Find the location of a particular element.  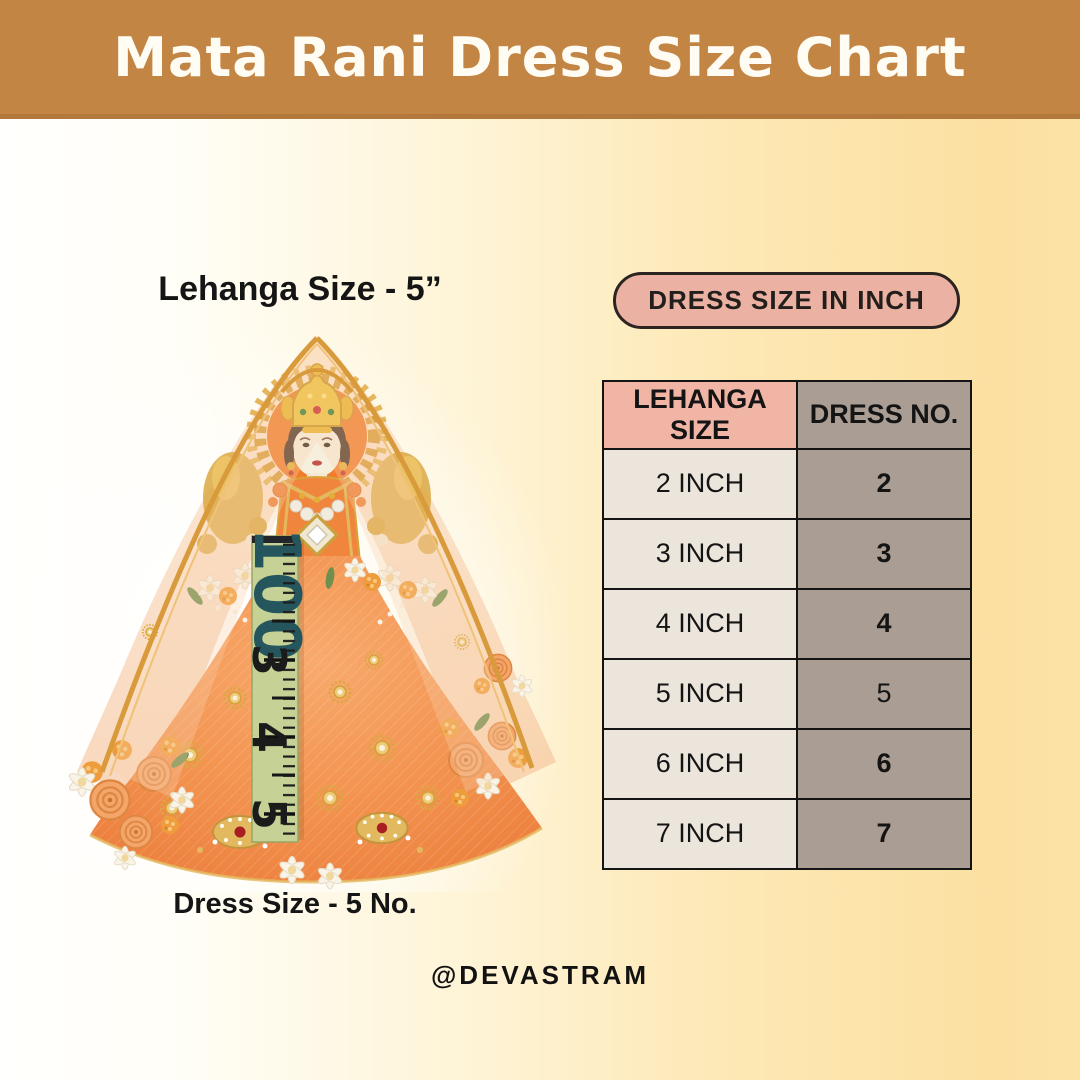

lehanga-size-cell: 3 INCH is located at coordinates (700, 554).